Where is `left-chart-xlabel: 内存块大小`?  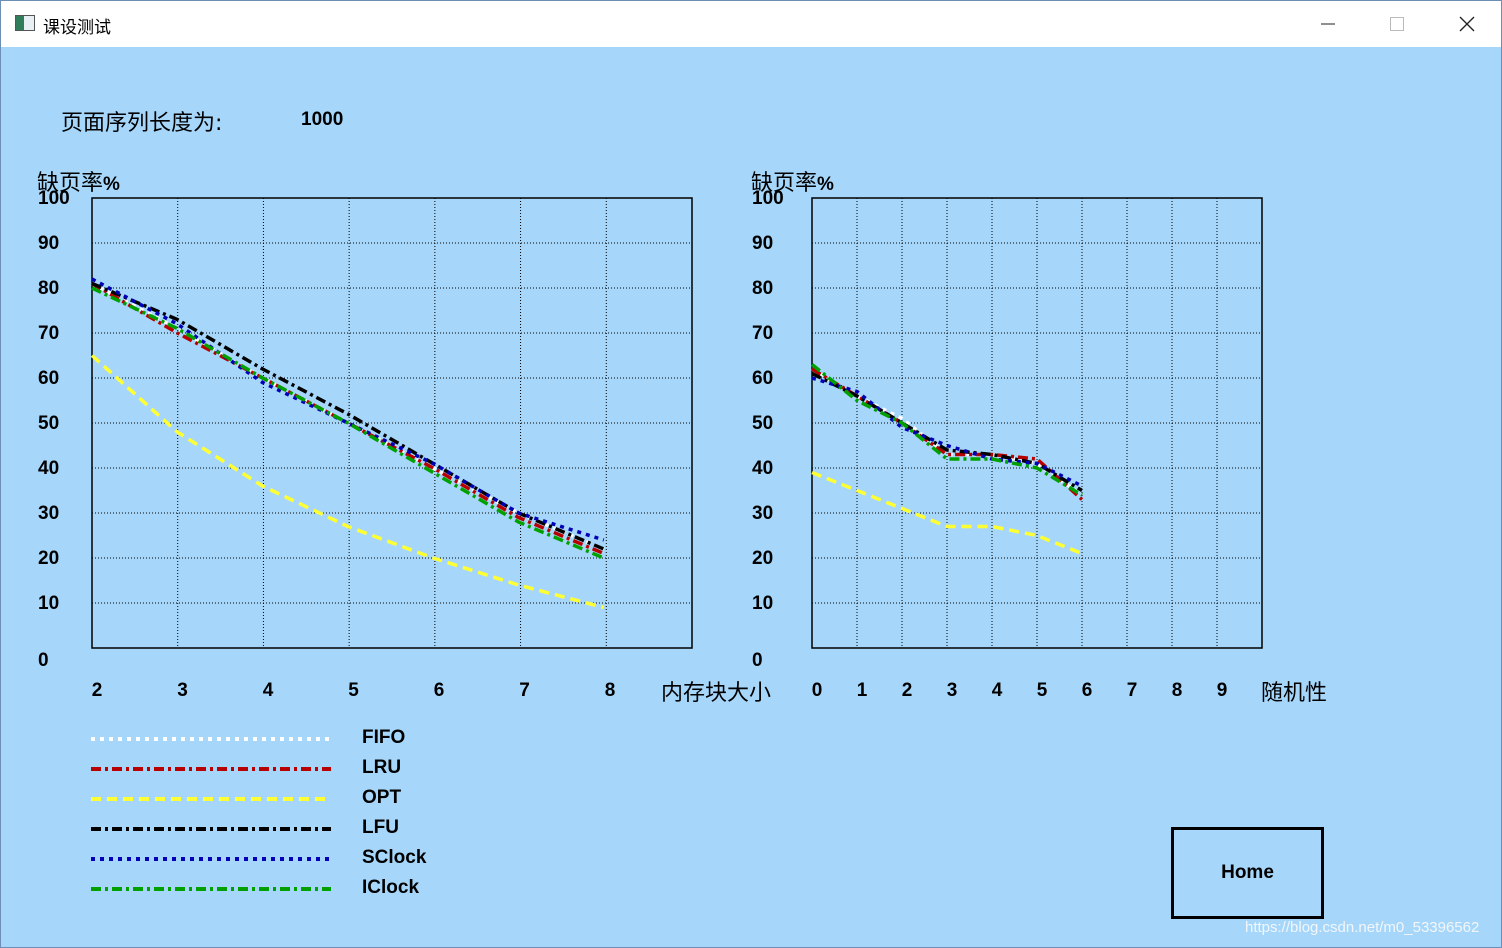
left-chart-xlabel: 内存块大小 is located at coordinates (716, 693).